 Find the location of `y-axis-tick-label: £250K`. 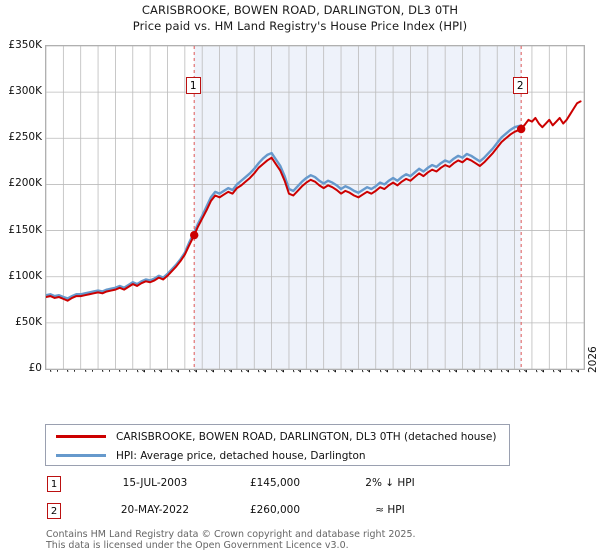

y-axis-tick-label: £250K is located at coordinates (25, 137).